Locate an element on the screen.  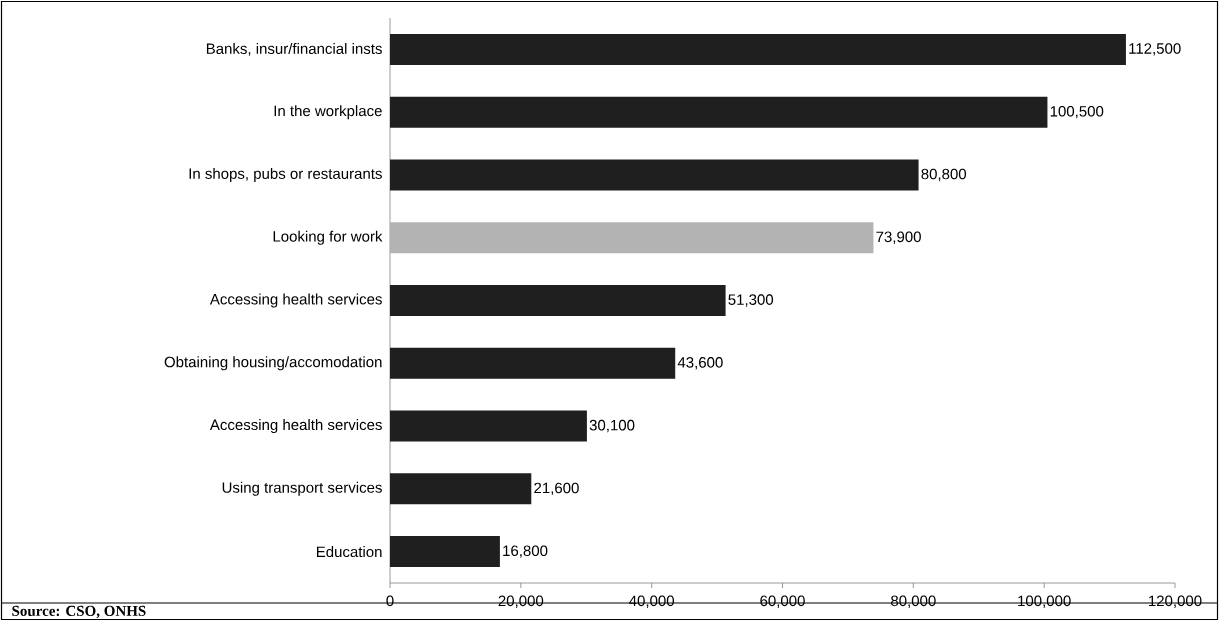
data-label: 73,900 is located at coordinates (898, 237).